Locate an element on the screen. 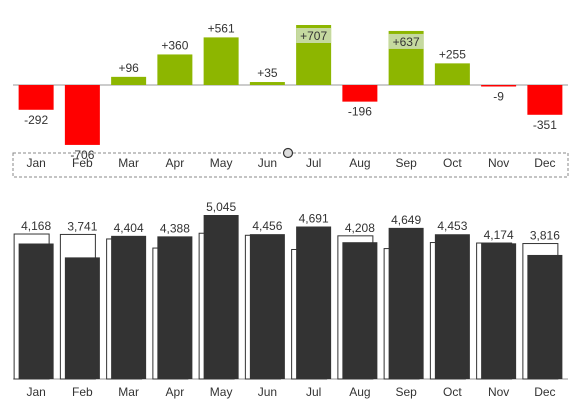  variance-label-mar: +96 is located at coordinates (128, 68).